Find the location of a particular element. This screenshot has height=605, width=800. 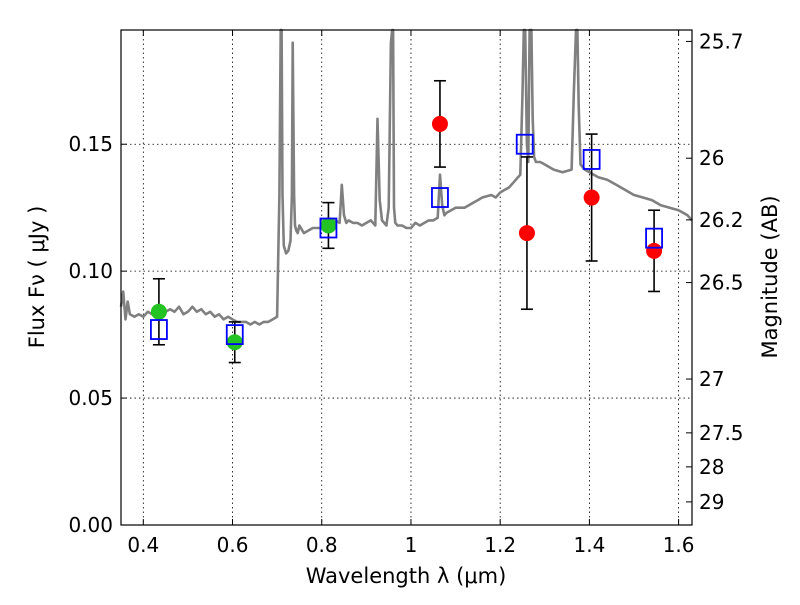

y2-axis-title: Magnitude (AB) is located at coordinates (770, 276).